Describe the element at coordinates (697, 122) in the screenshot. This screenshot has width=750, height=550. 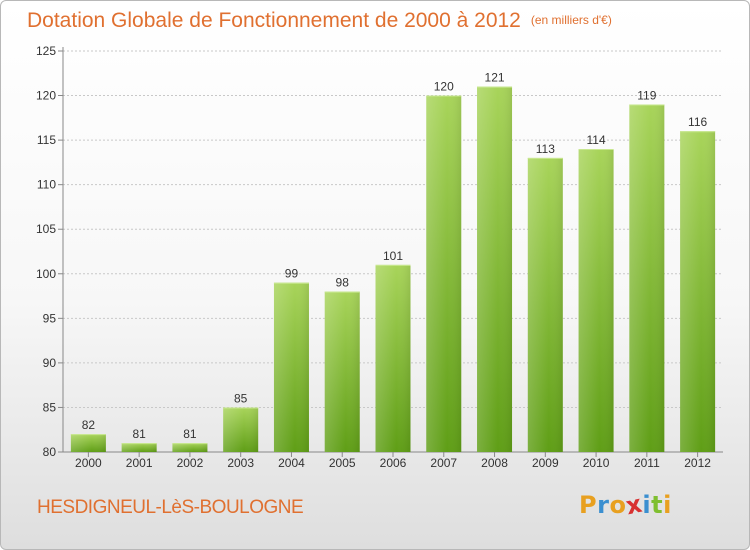
I see `data-label: 116` at that location.